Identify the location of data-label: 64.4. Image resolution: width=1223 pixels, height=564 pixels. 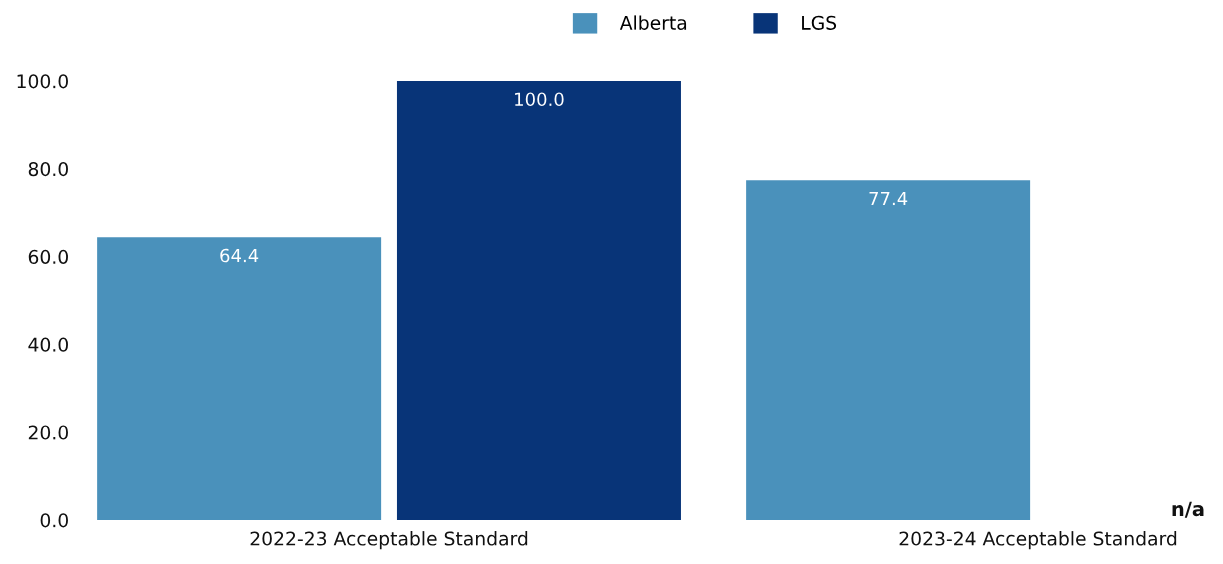
(239, 255).